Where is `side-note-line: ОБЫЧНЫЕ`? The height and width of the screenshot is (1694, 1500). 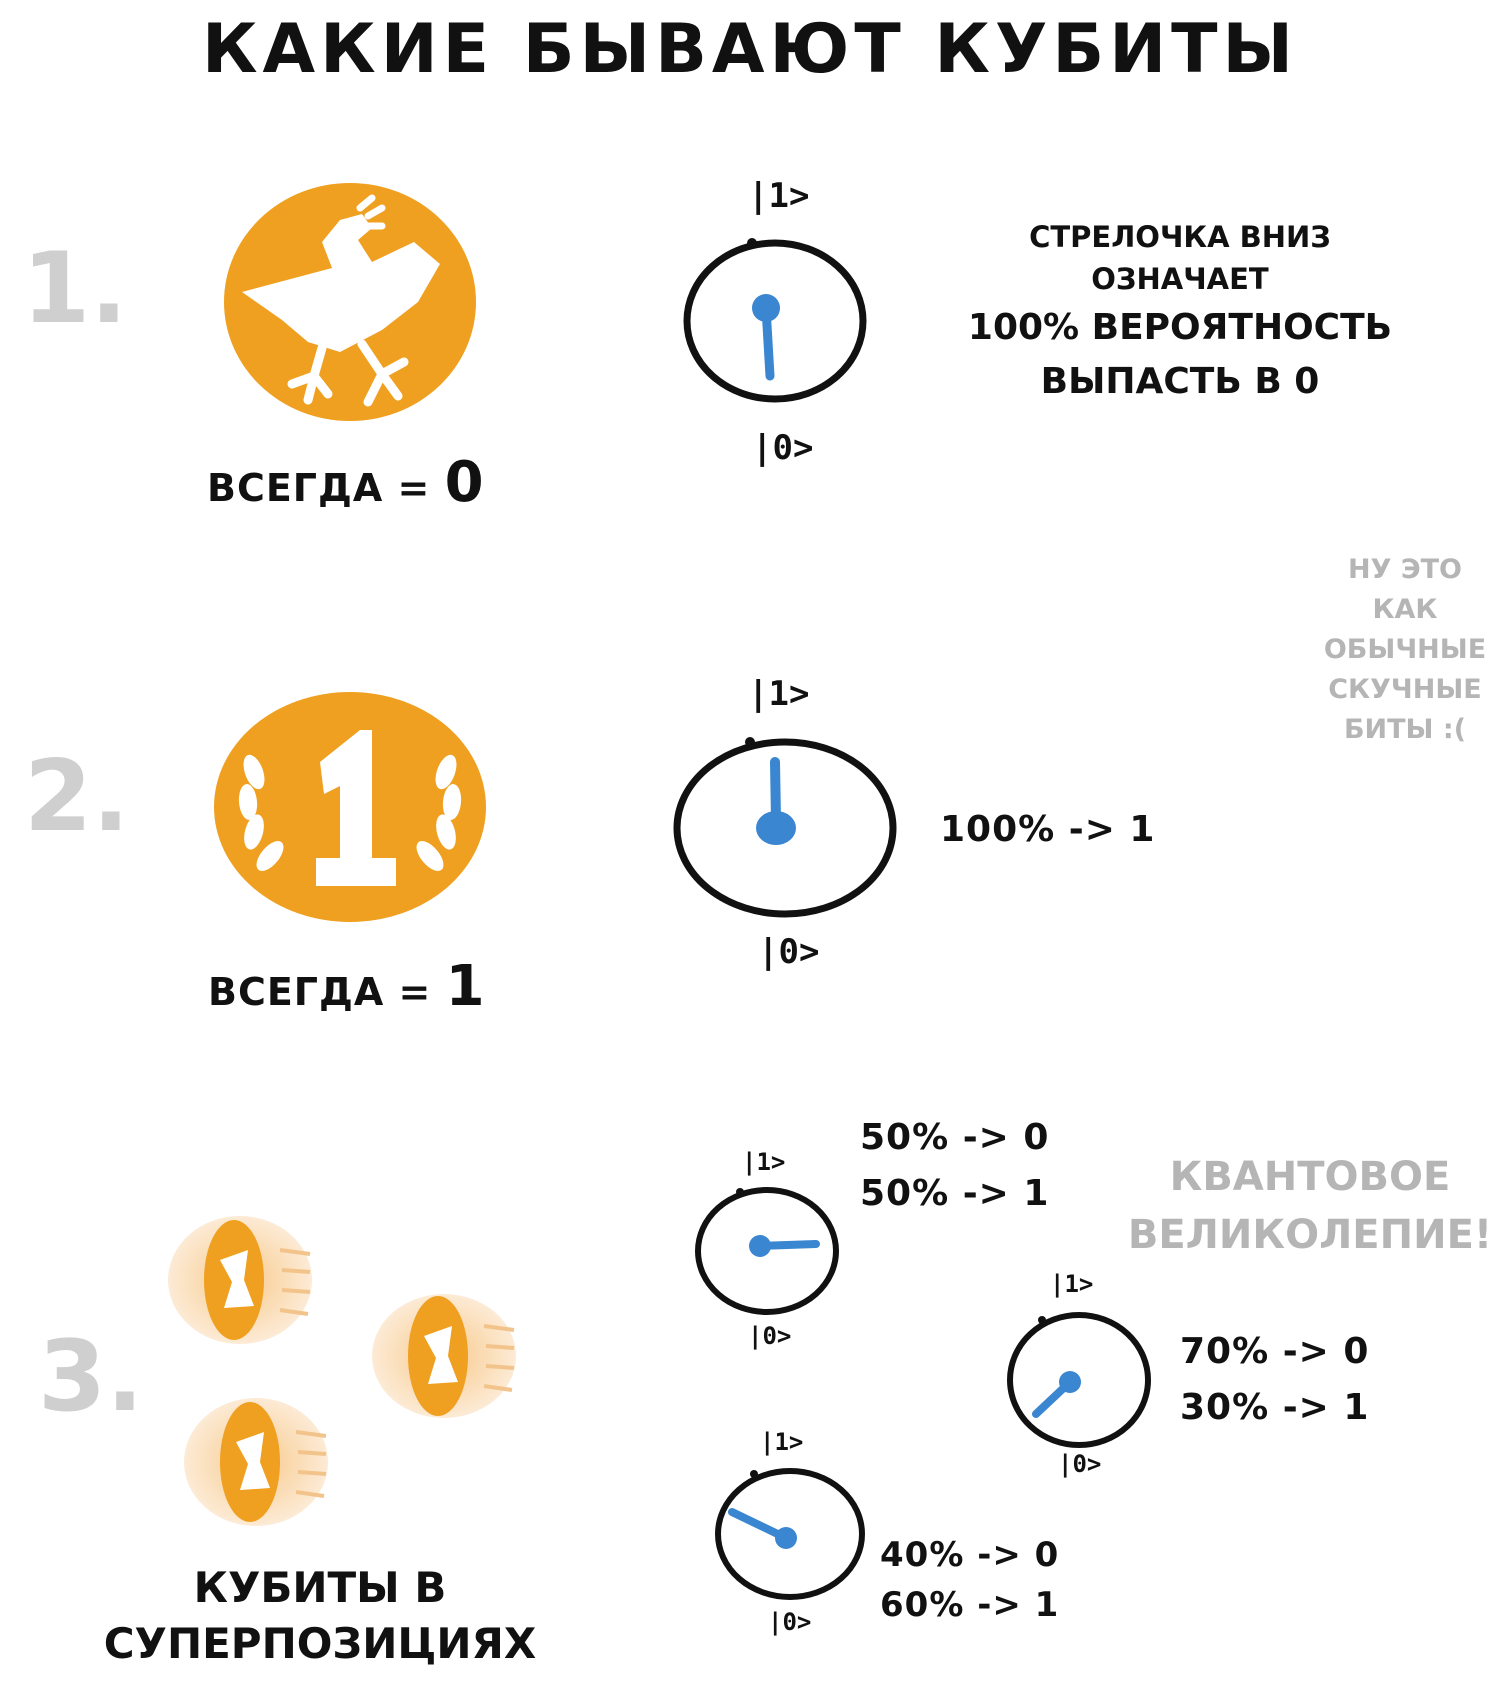
side-note-line: ОБЫЧНЫЕ is located at coordinates (1405, 649).